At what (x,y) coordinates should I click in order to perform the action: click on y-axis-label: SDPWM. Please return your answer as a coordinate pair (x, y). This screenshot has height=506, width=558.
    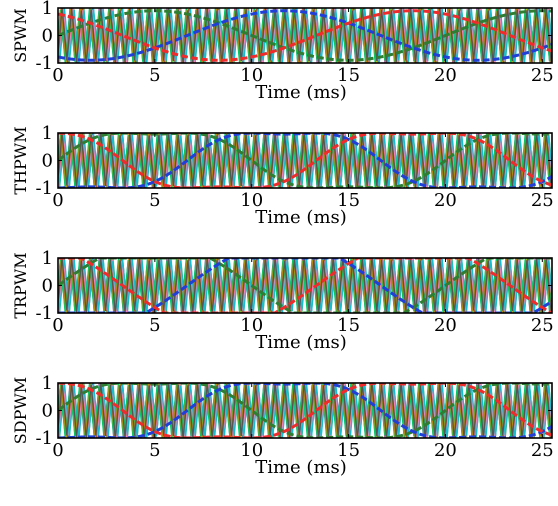
    Looking at the image, I should click on (20, 410).